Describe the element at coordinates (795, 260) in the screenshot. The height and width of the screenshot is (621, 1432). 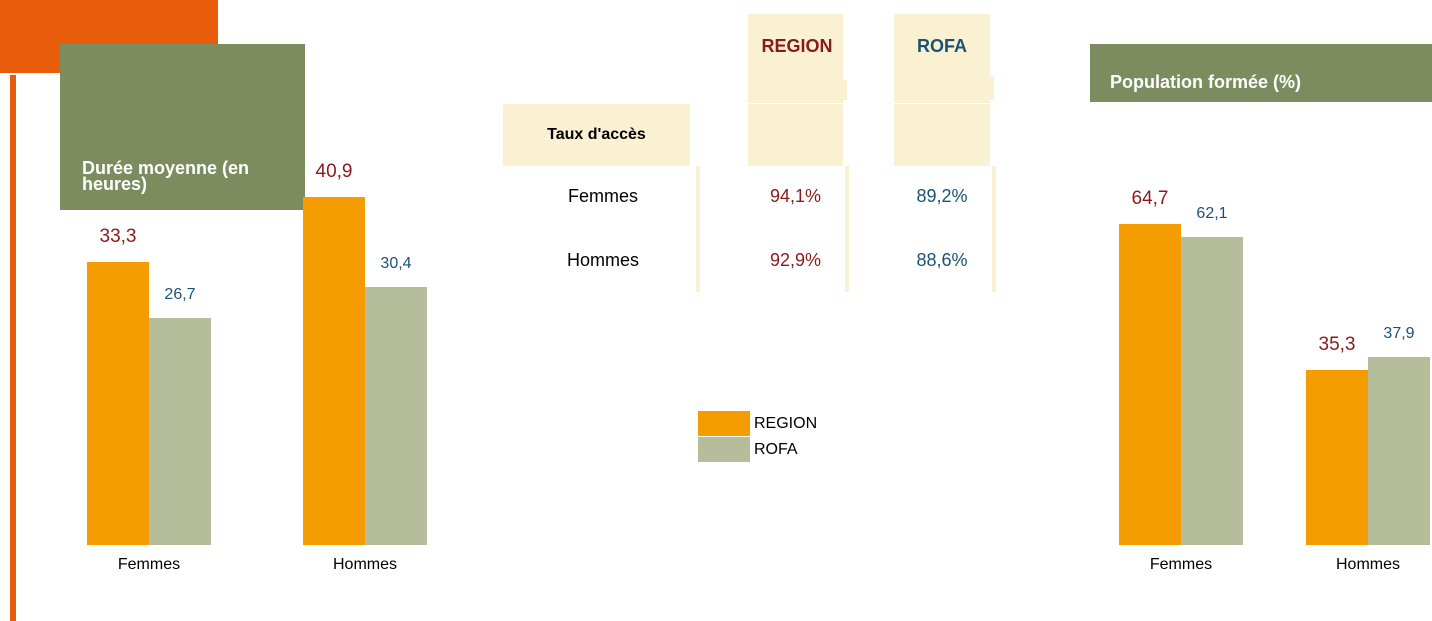
I see `table-cell: 92,9%` at that location.